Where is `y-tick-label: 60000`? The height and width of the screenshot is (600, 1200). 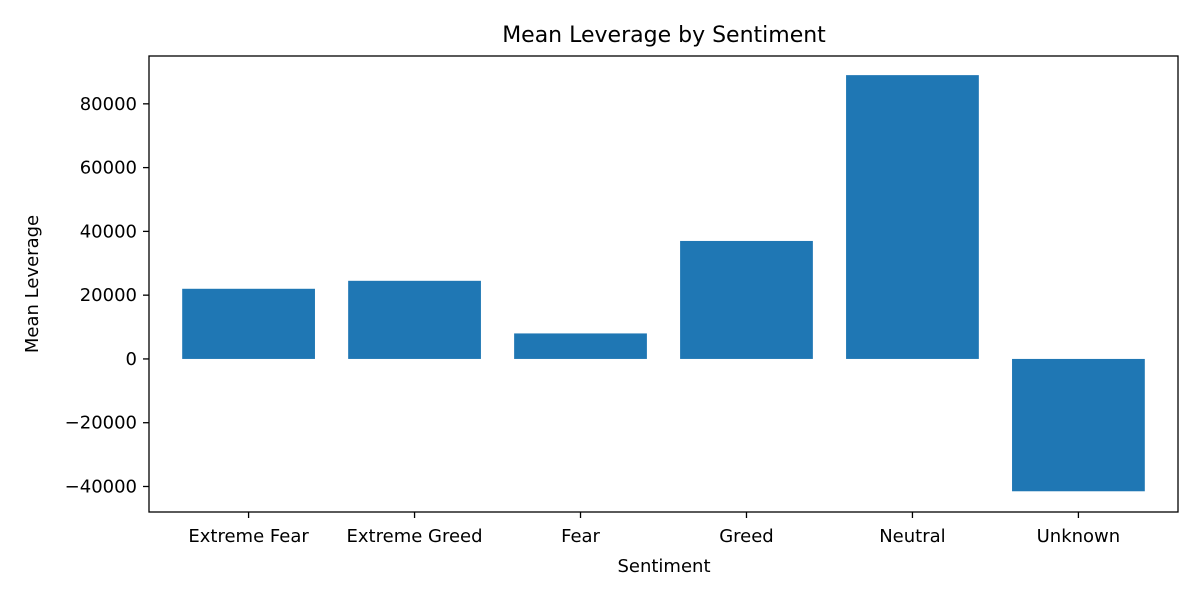 y-tick-label: 60000 is located at coordinates (108, 168).